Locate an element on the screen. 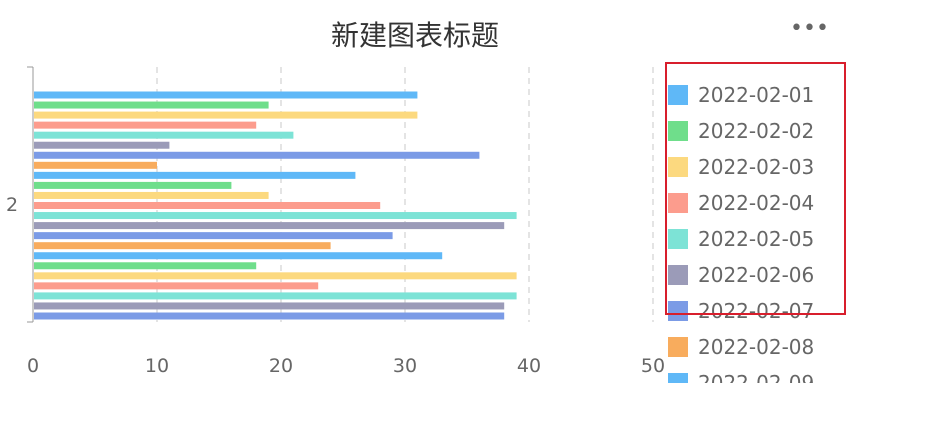  legend-label: 2022-02-07 is located at coordinates (756, 311).